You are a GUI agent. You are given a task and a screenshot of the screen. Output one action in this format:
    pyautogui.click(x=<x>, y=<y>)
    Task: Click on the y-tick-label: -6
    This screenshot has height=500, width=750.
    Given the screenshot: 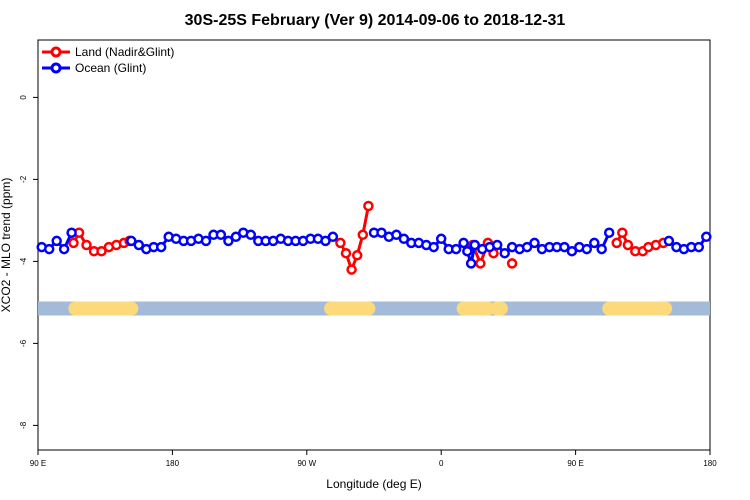 What is the action you would take?
    pyautogui.click(x=23, y=343)
    